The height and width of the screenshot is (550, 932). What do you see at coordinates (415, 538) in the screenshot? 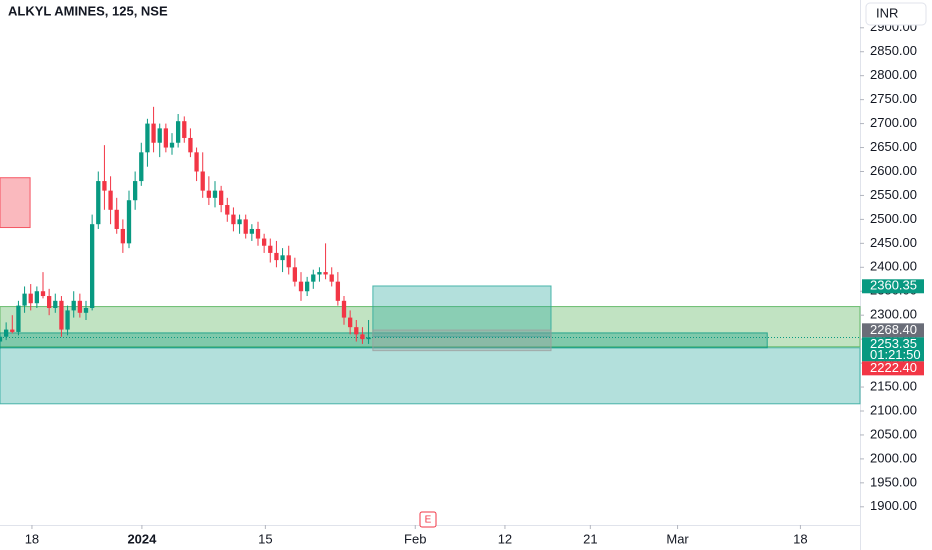
I see `x-tick-label: Feb` at bounding box center [415, 538].